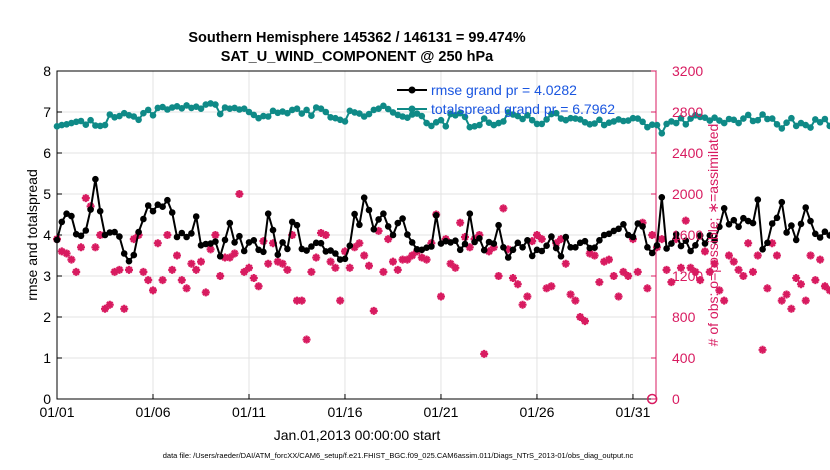  Describe the element at coordinates (676, 399) in the screenshot. I see `y2-tick-label: 0` at that location.